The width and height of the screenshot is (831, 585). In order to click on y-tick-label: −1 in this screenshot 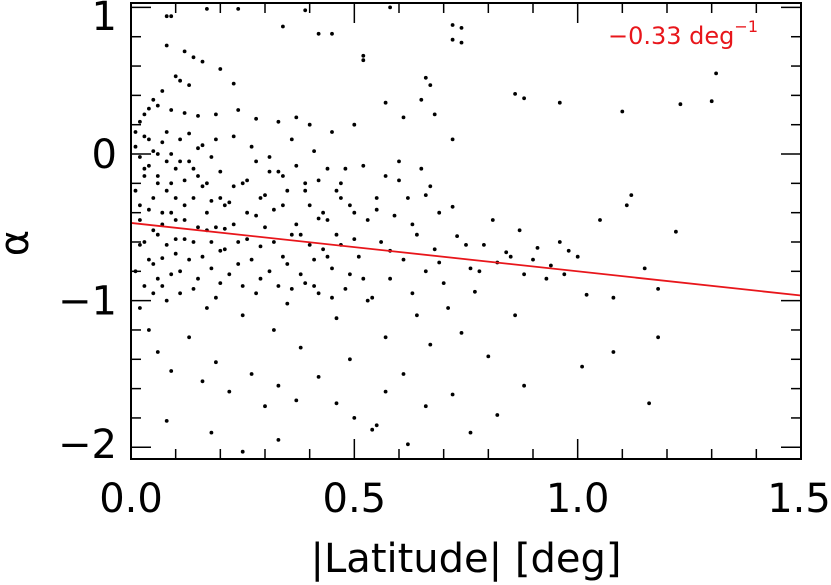, I will do `click(87, 302)`.